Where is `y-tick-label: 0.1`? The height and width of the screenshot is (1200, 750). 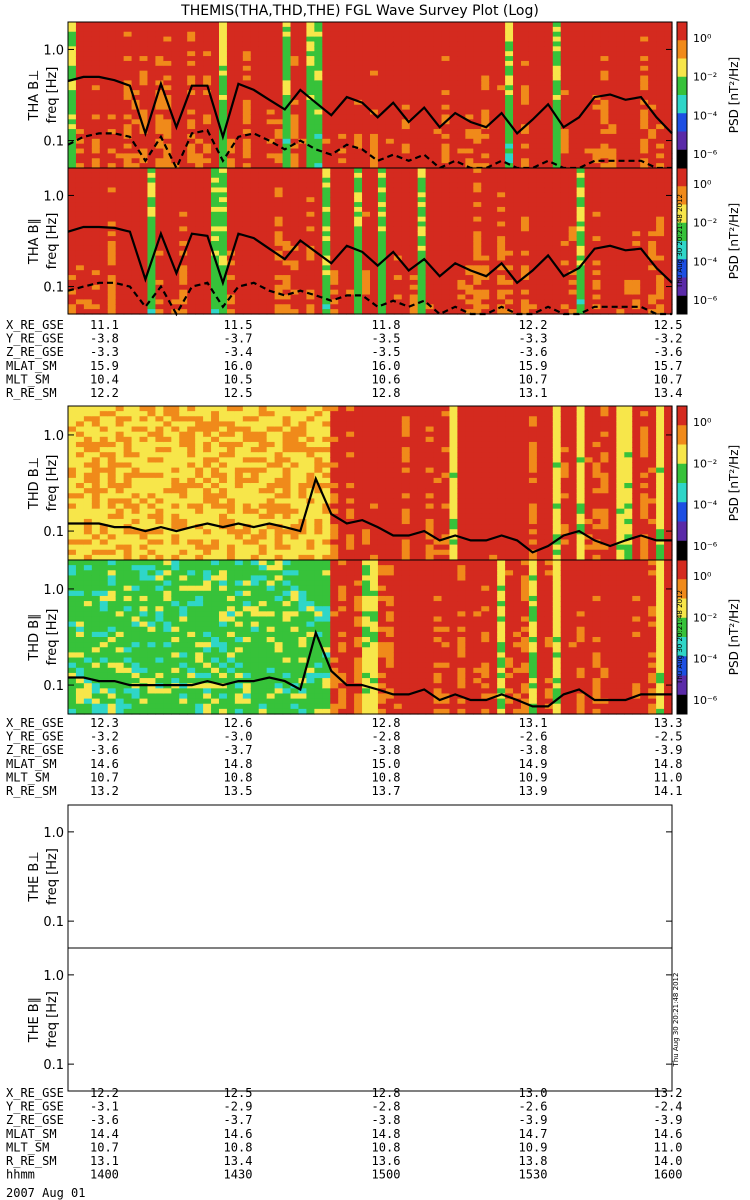 y-tick-label: 0.1 is located at coordinates (53, 288).